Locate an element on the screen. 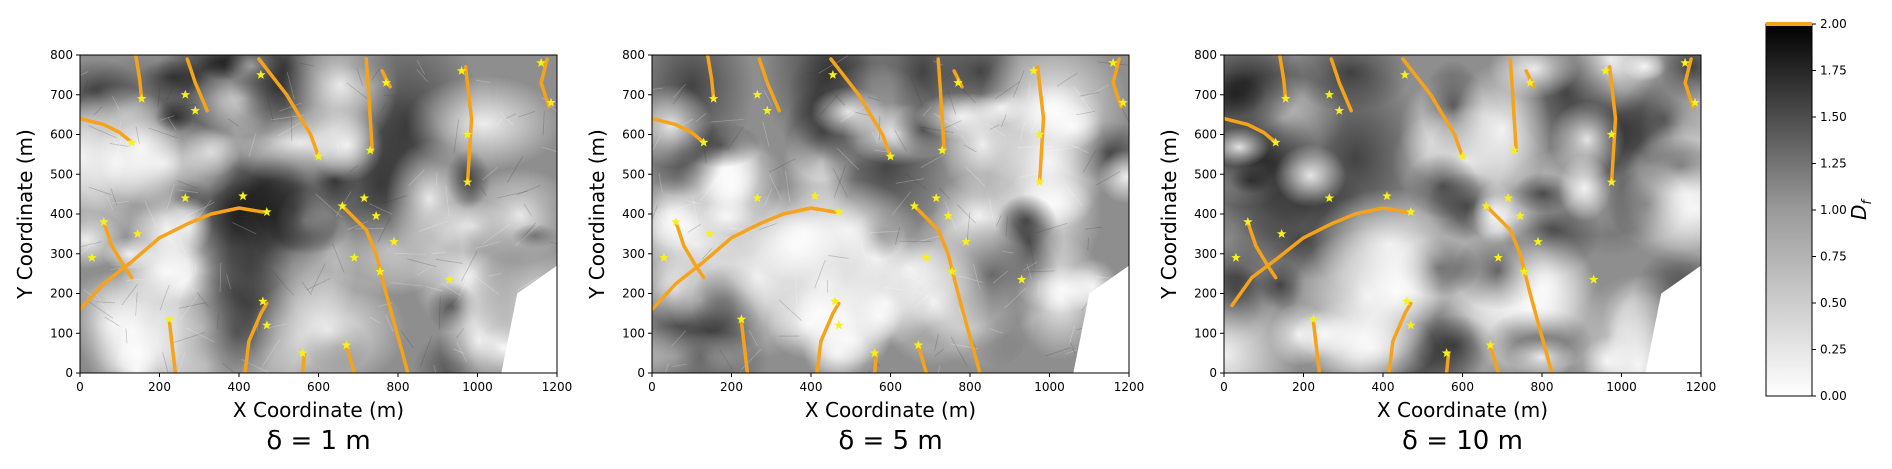  x-tick-label: 1200 is located at coordinates (1129, 387).